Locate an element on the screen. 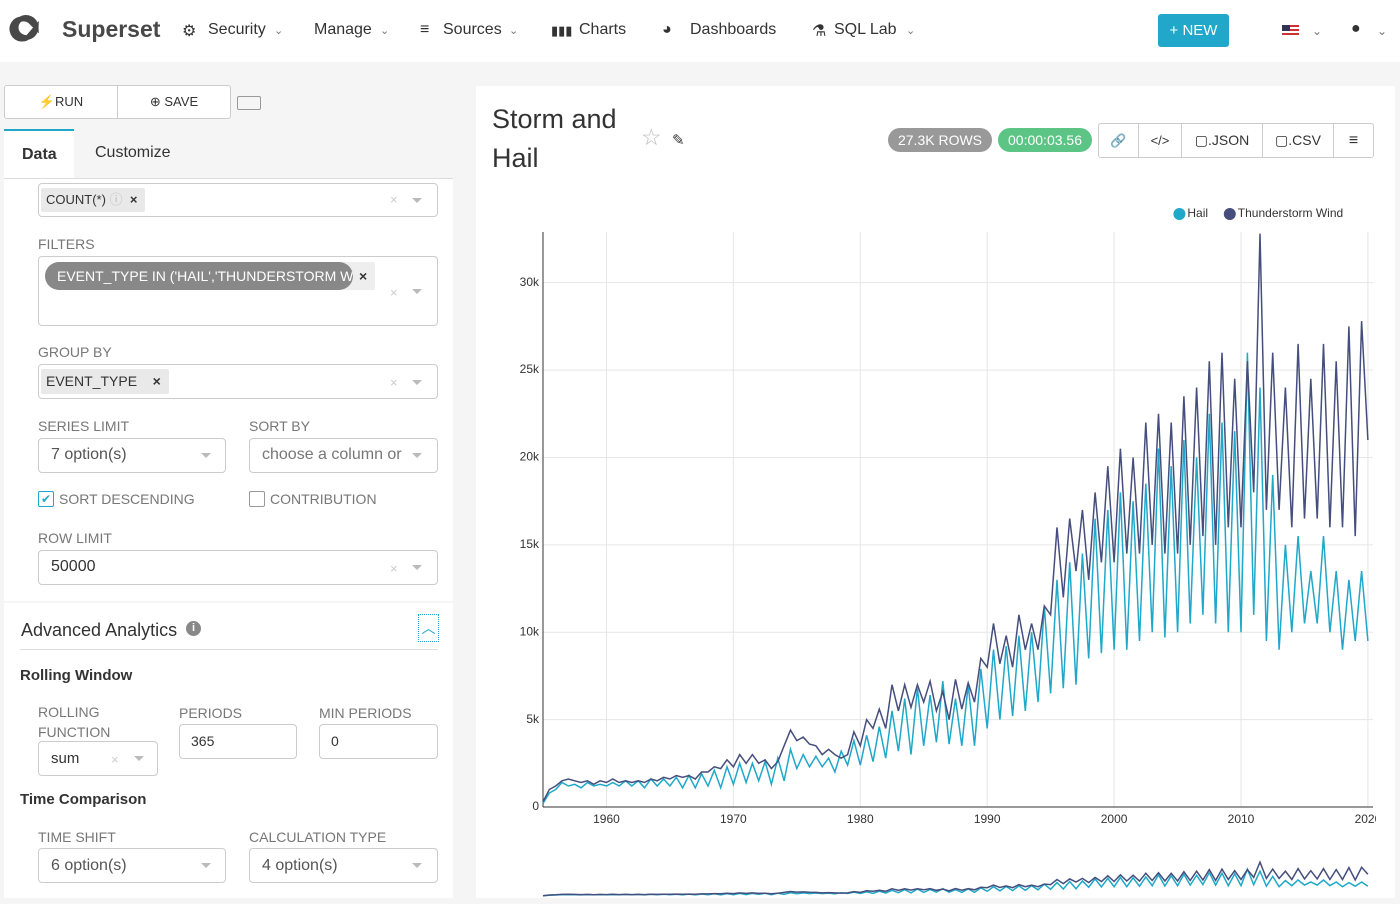 The image size is (1400, 904). menu-button: ≡ is located at coordinates (1353, 140).